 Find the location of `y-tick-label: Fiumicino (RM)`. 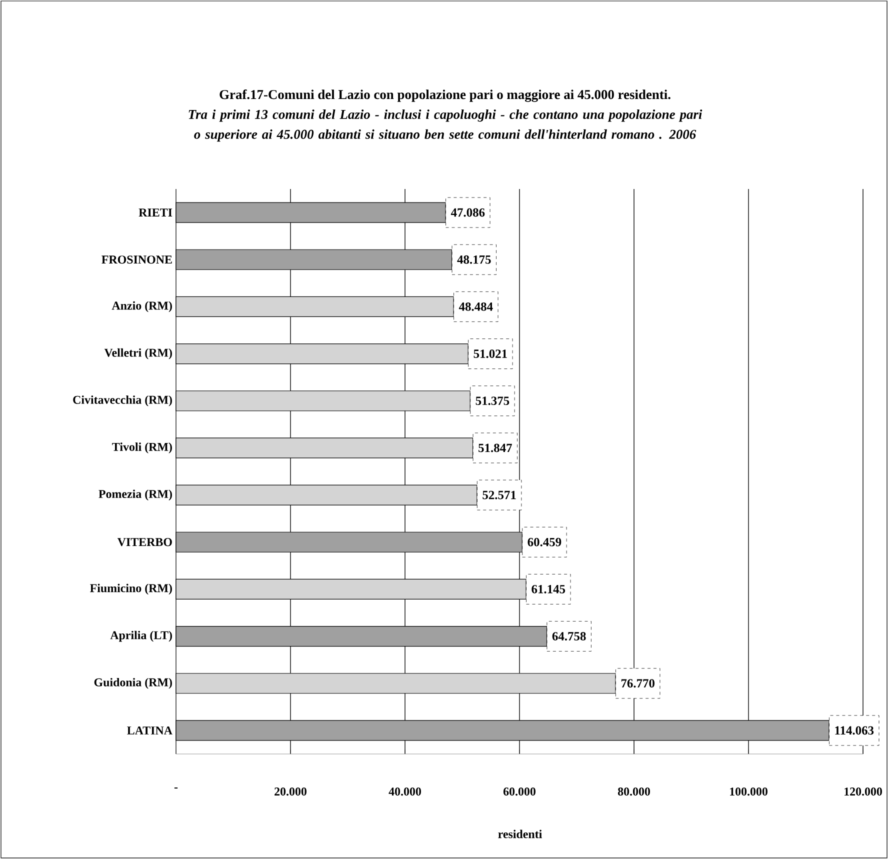

y-tick-label: Fiumicino (RM) is located at coordinates (131, 589).